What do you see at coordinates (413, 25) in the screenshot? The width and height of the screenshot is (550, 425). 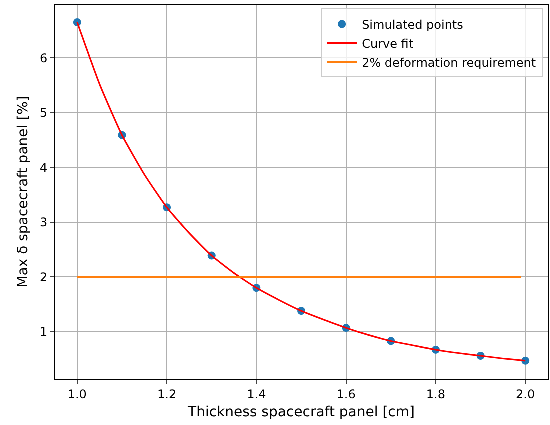 I see `legend-label: Simulated points` at bounding box center [413, 25].